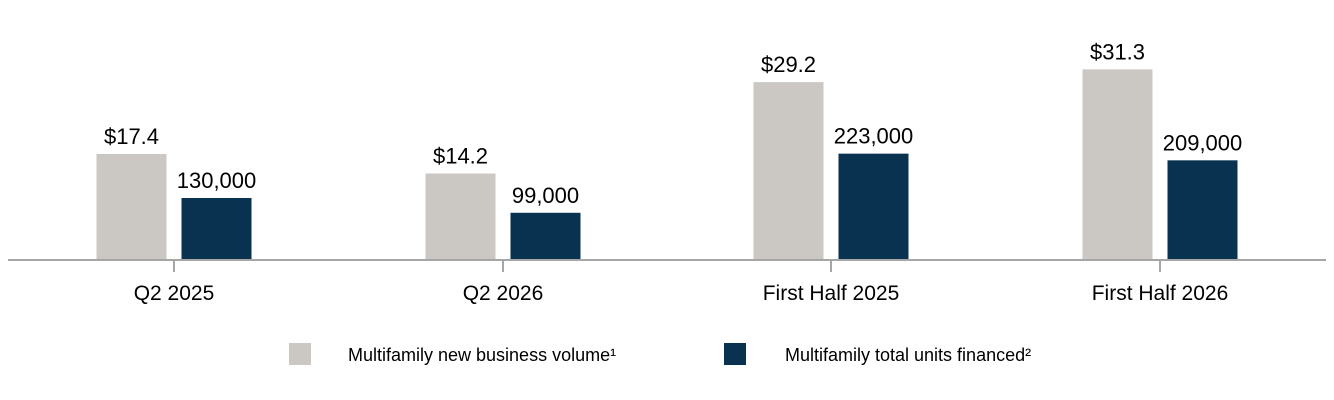 The width and height of the screenshot is (1334, 400). What do you see at coordinates (735, 354) in the screenshot?
I see `legend-swatch-units` at bounding box center [735, 354].